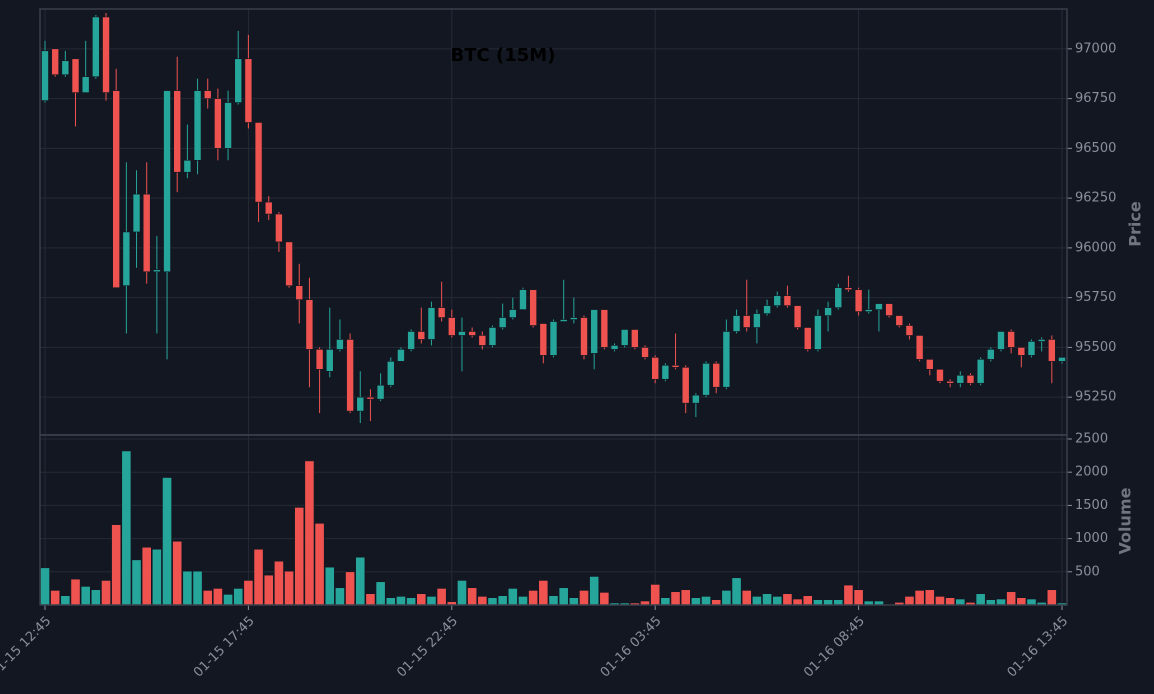  What do you see at coordinates (1095, 347) in the screenshot?
I see `y-tick-label: 95500` at bounding box center [1095, 347].